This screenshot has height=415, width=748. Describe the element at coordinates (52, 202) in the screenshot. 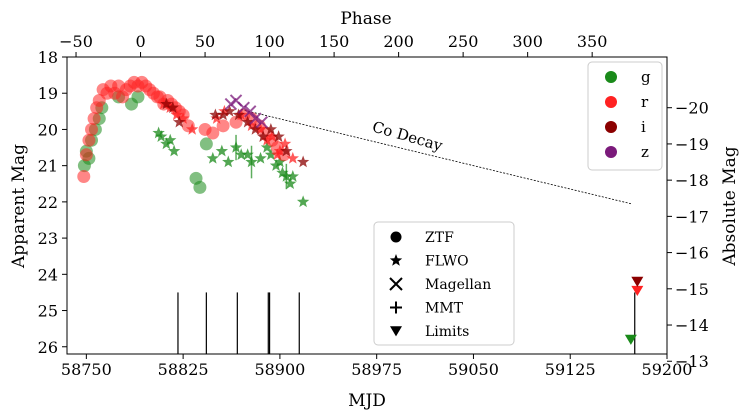

I see `y-axis-apparent-mag: 18 19 20 21 22 23 24 25 26` at that location.